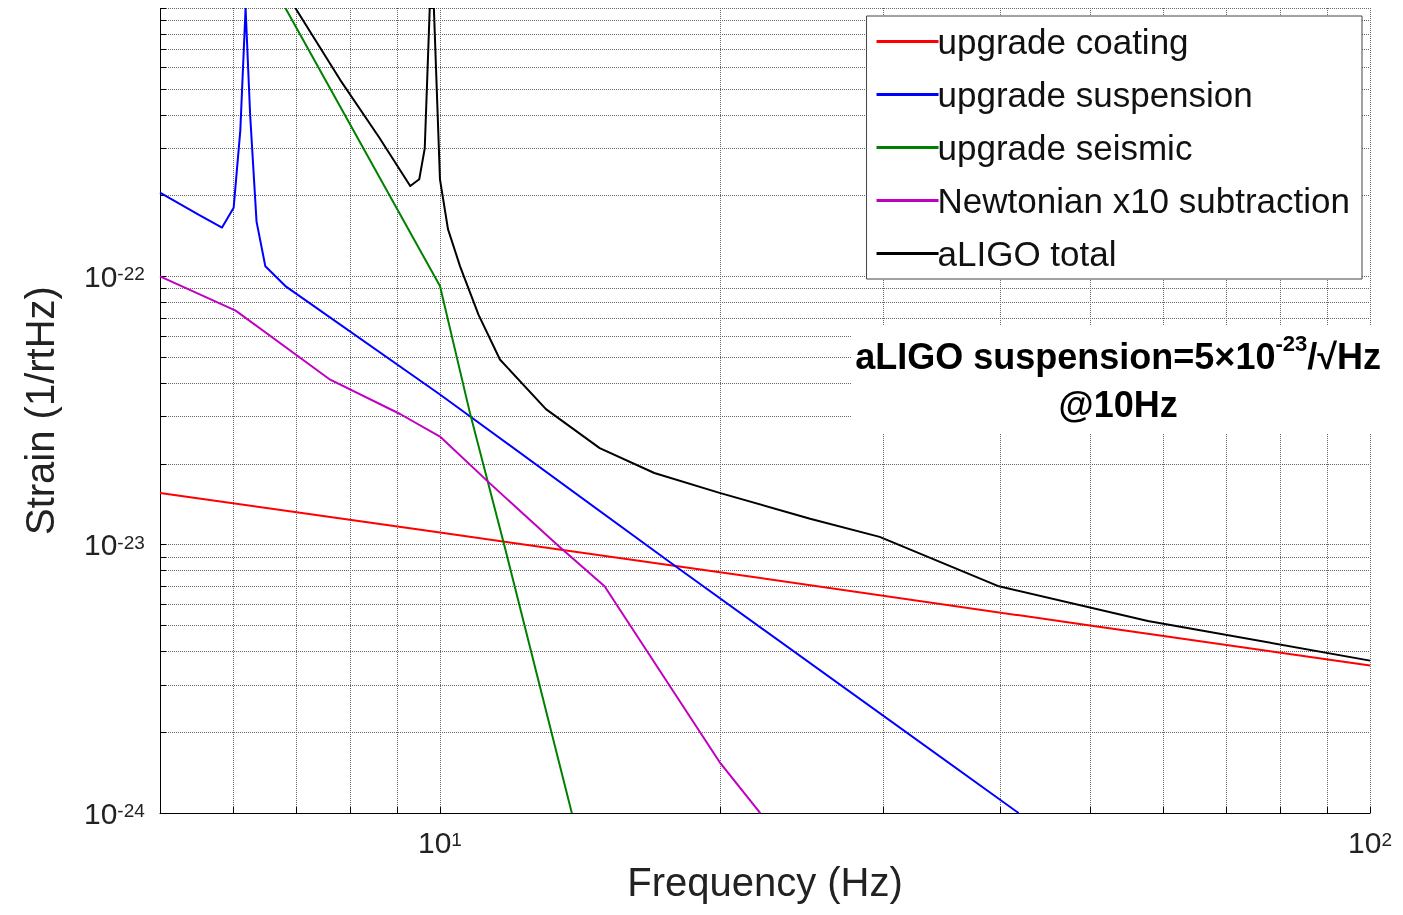  What do you see at coordinates (765, 882) in the screenshot?
I see `x-axis-title: Frequency (Hz)` at bounding box center [765, 882].